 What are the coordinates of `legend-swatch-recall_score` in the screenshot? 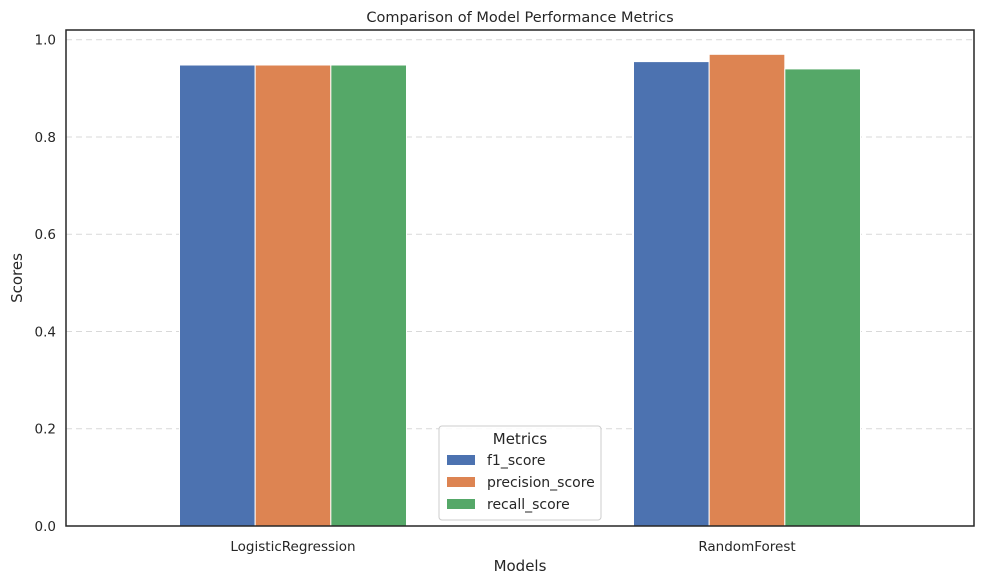 It's located at (461, 504).